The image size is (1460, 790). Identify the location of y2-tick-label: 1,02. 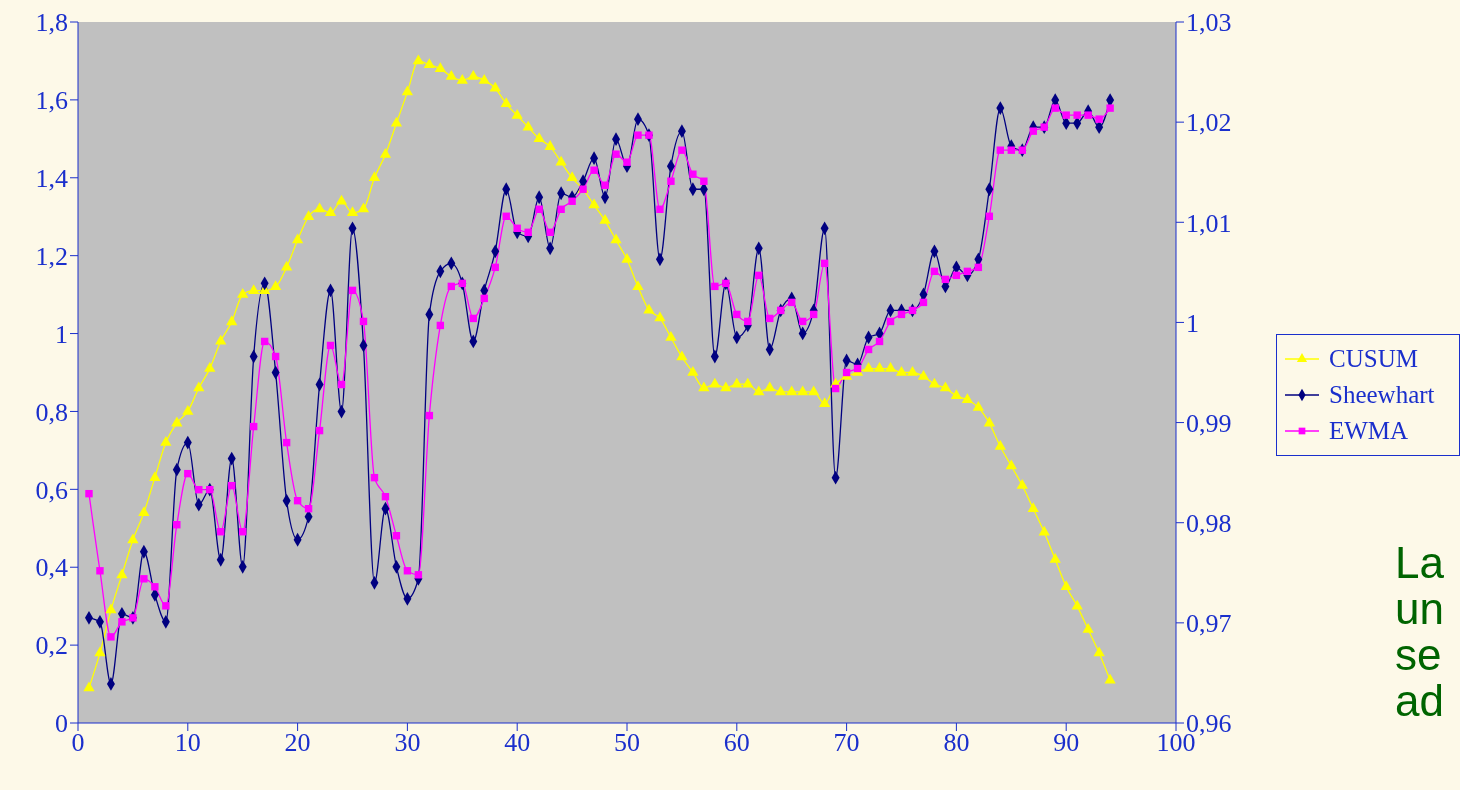
(1209, 123).